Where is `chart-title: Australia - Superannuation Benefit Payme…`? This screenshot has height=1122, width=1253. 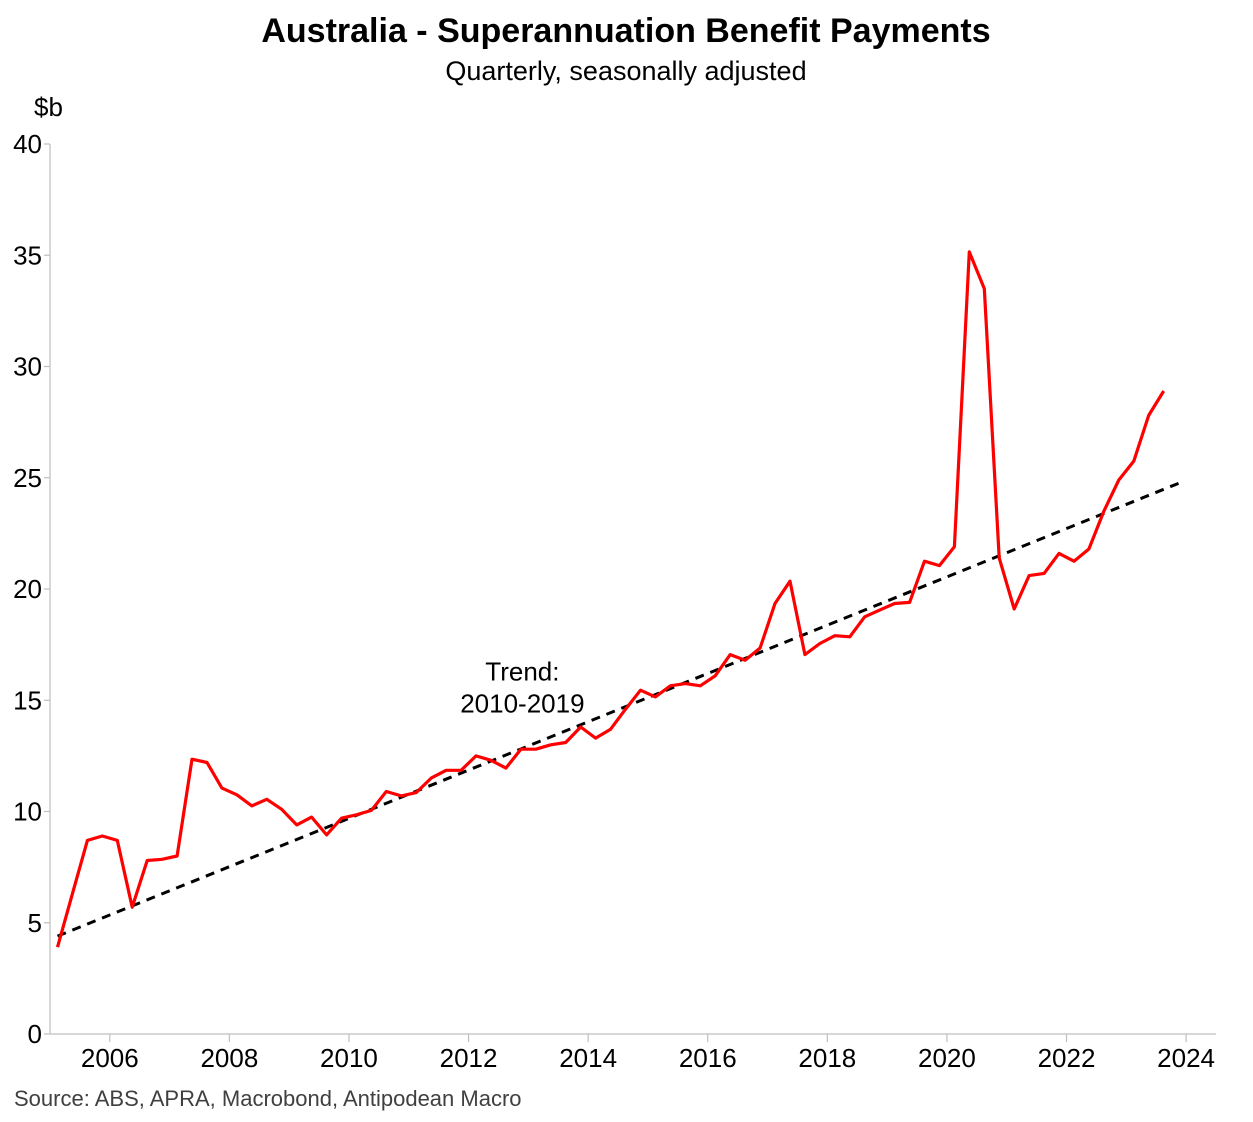 chart-title: Australia - Superannuation Benefit Payme… is located at coordinates (625, 31).